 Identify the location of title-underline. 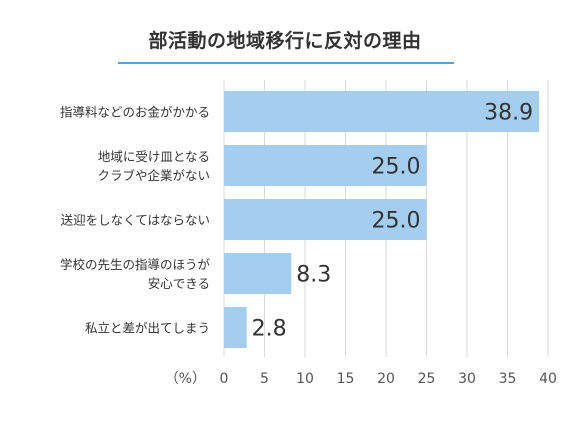
(286, 63).